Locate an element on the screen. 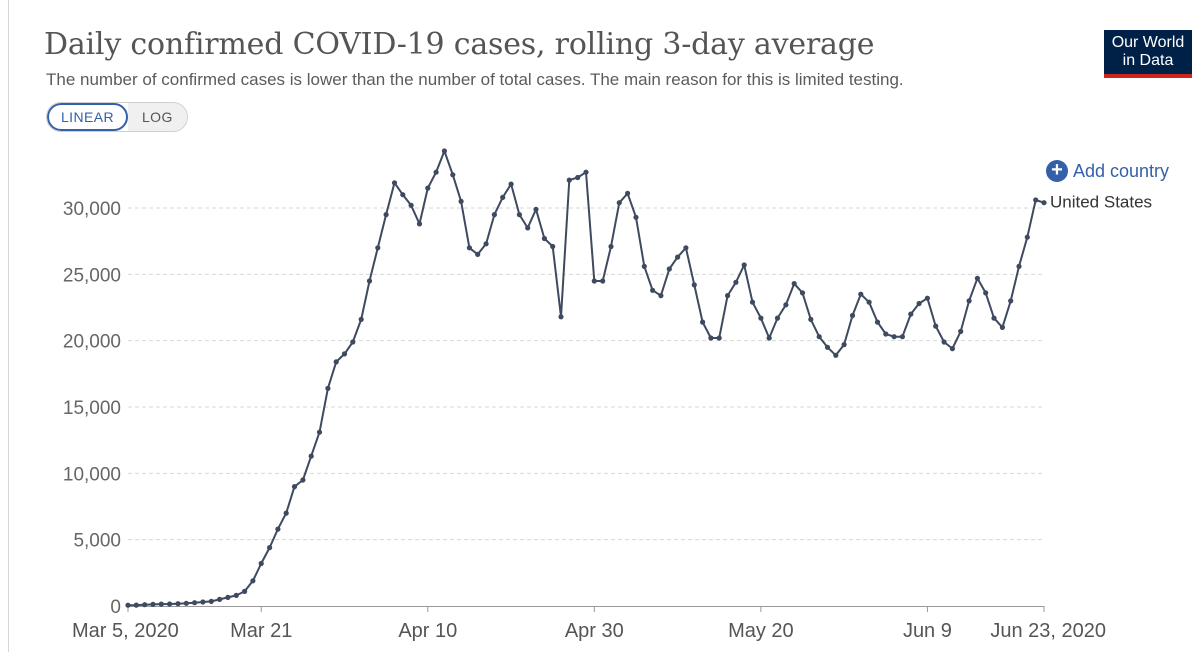 This screenshot has width=1200, height=652. log-scale-button: LOG is located at coordinates (157, 117).